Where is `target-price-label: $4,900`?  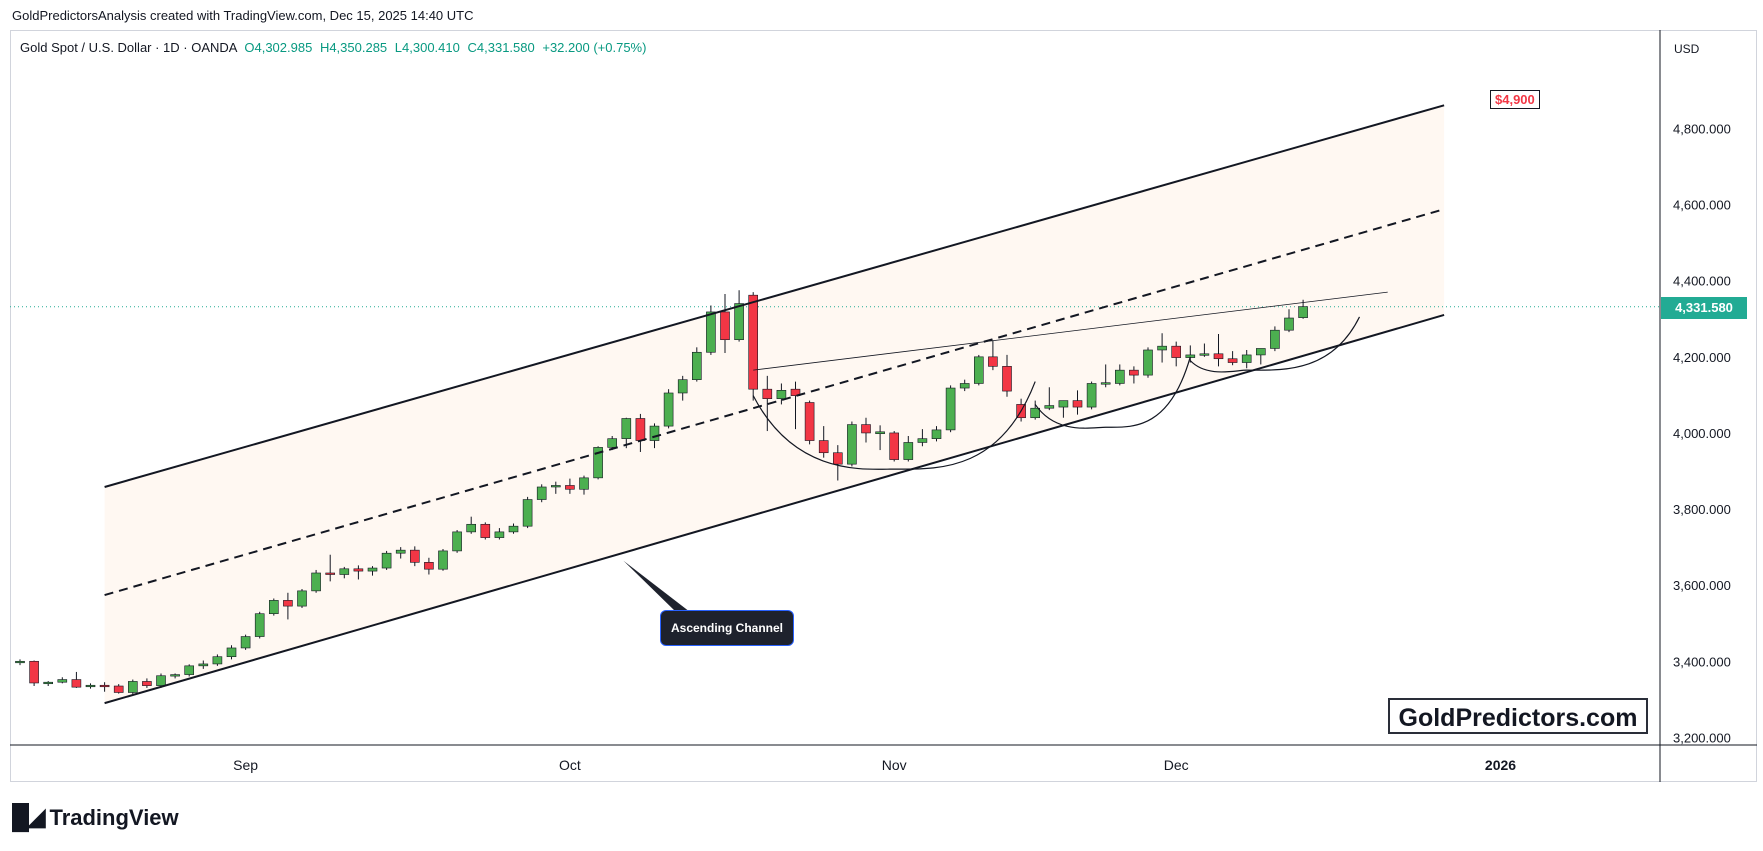
target-price-label: $4,900 is located at coordinates (1515, 99).